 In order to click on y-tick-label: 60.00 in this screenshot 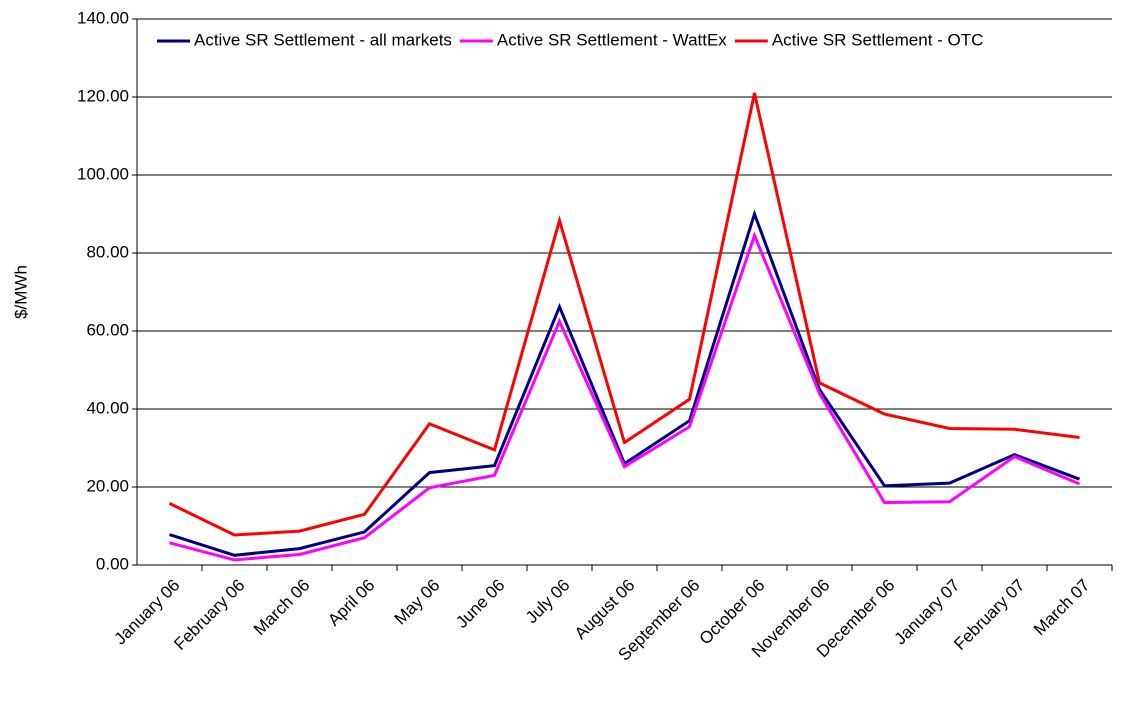, I will do `click(107, 329)`.